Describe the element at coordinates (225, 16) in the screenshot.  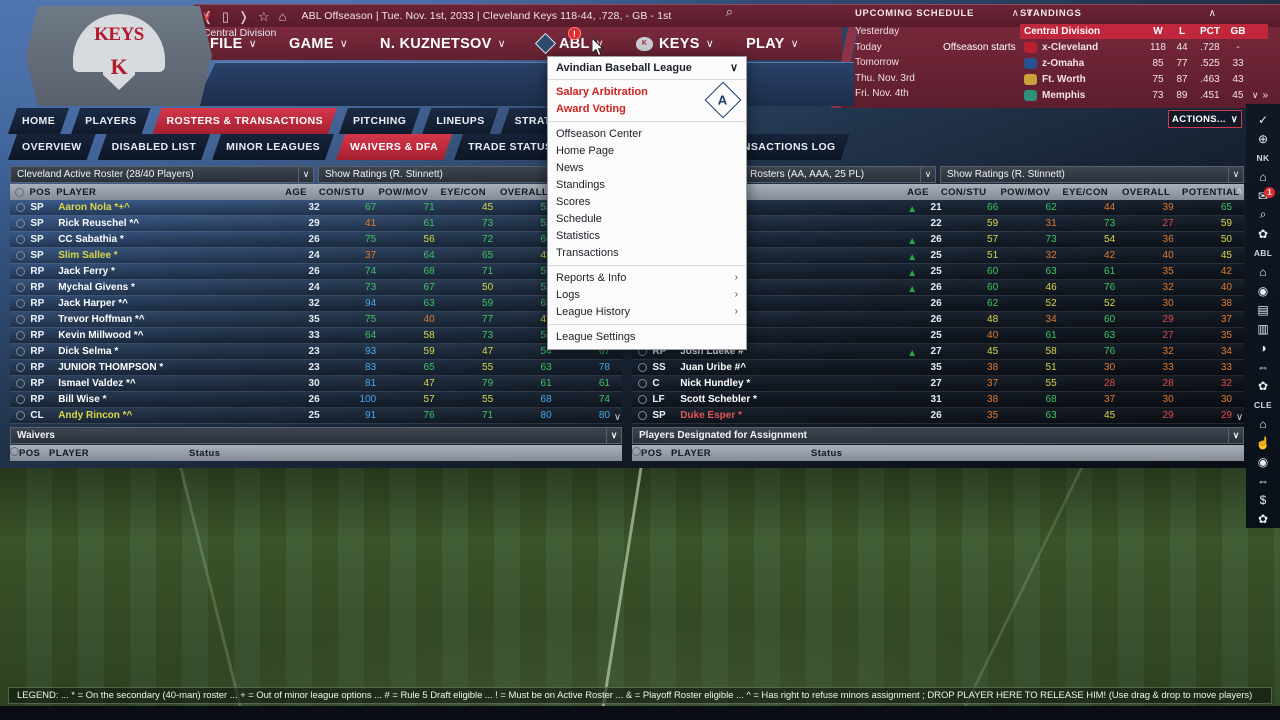
I see `page-icon: ▯` at that location.